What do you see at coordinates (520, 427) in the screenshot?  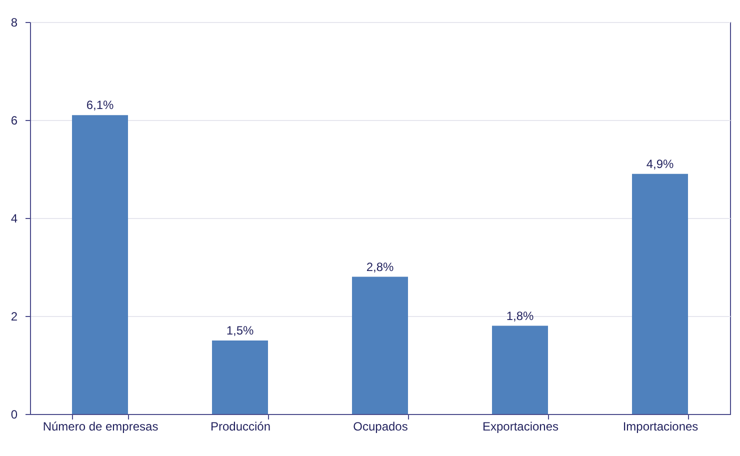 I see `x-tick-label: Exportaciones` at bounding box center [520, 427].